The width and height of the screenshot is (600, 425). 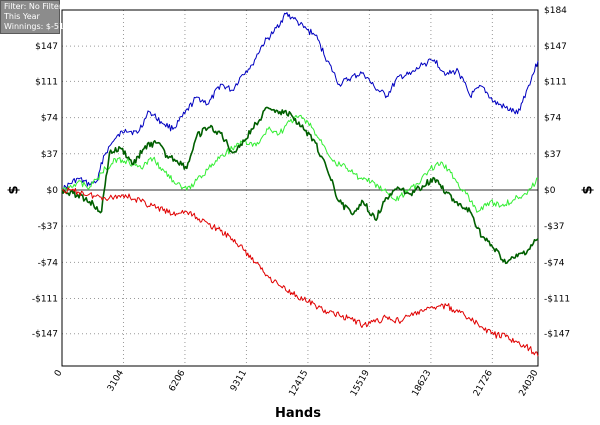 What do you see at coordinates (46, 47) in the screenshot?
I see `y-tick-label-left: $147` at bounding box center [46, 47].